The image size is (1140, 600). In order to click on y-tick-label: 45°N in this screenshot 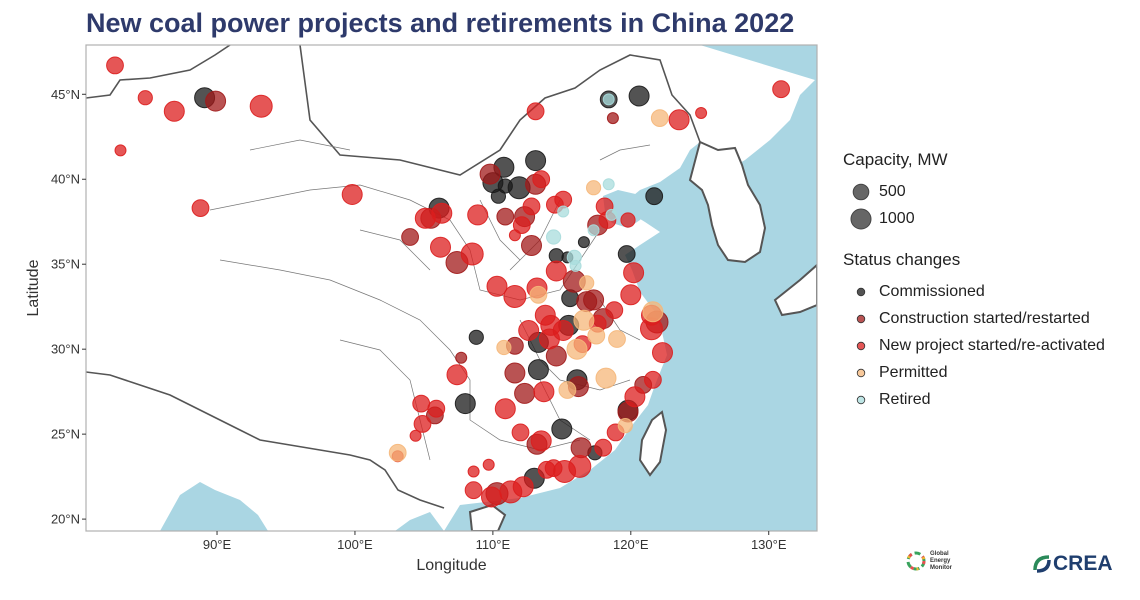, I will do `click(65, 94)`.